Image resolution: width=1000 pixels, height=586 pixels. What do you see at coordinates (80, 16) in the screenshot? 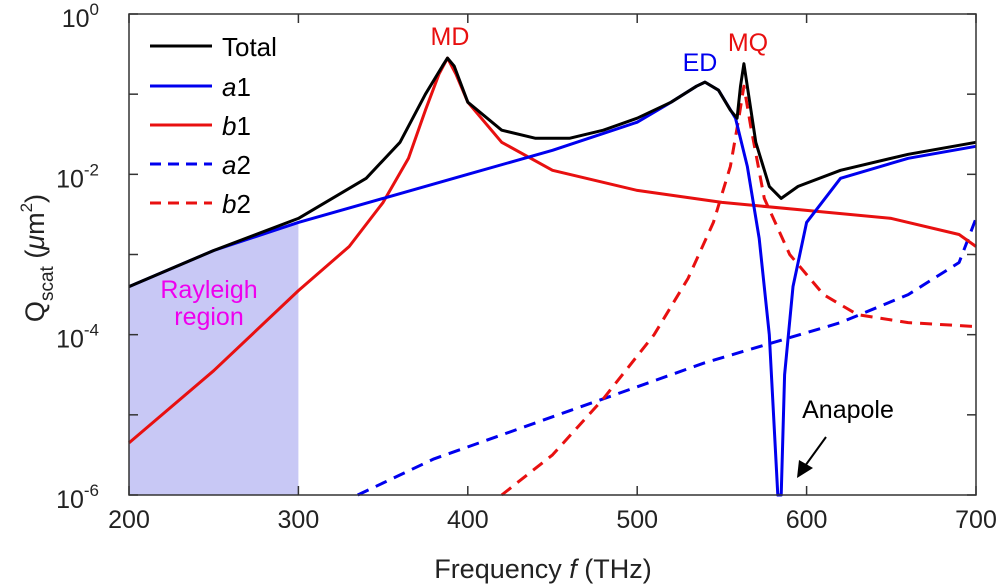
I see `y-tick-label: 10⁰` at bounding box center [80, 16].